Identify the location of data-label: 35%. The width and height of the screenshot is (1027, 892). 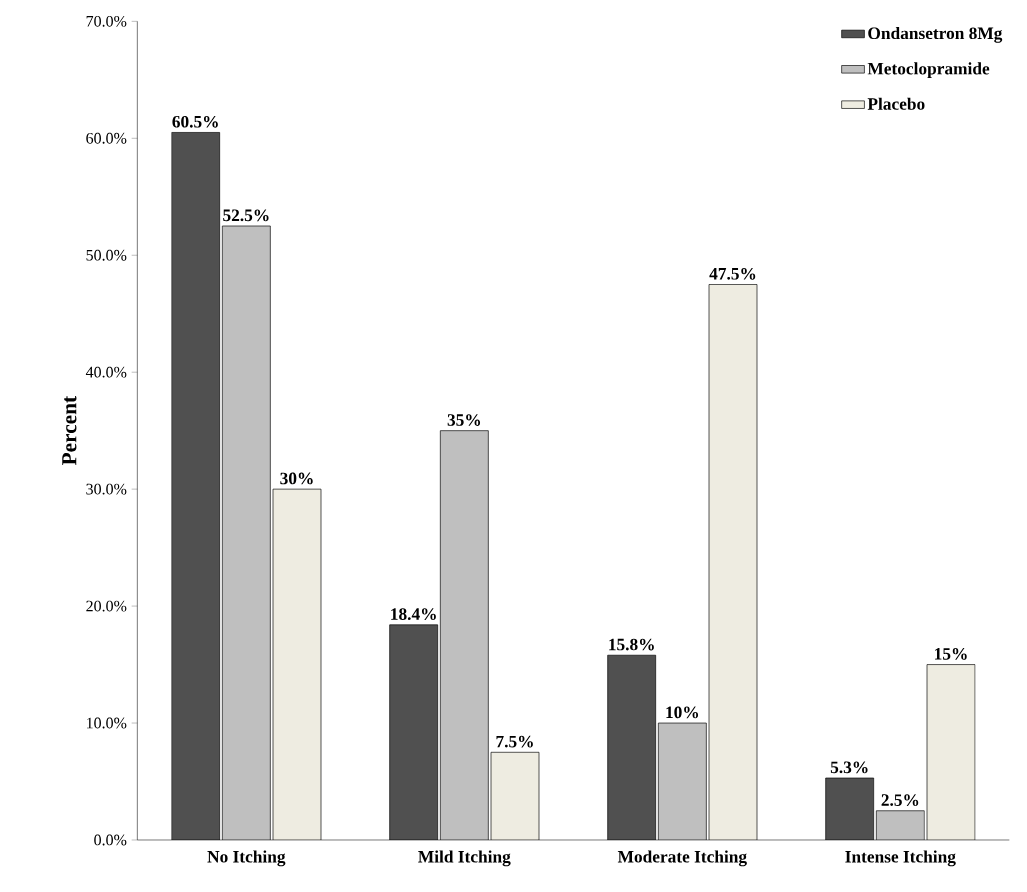
(464, 420).